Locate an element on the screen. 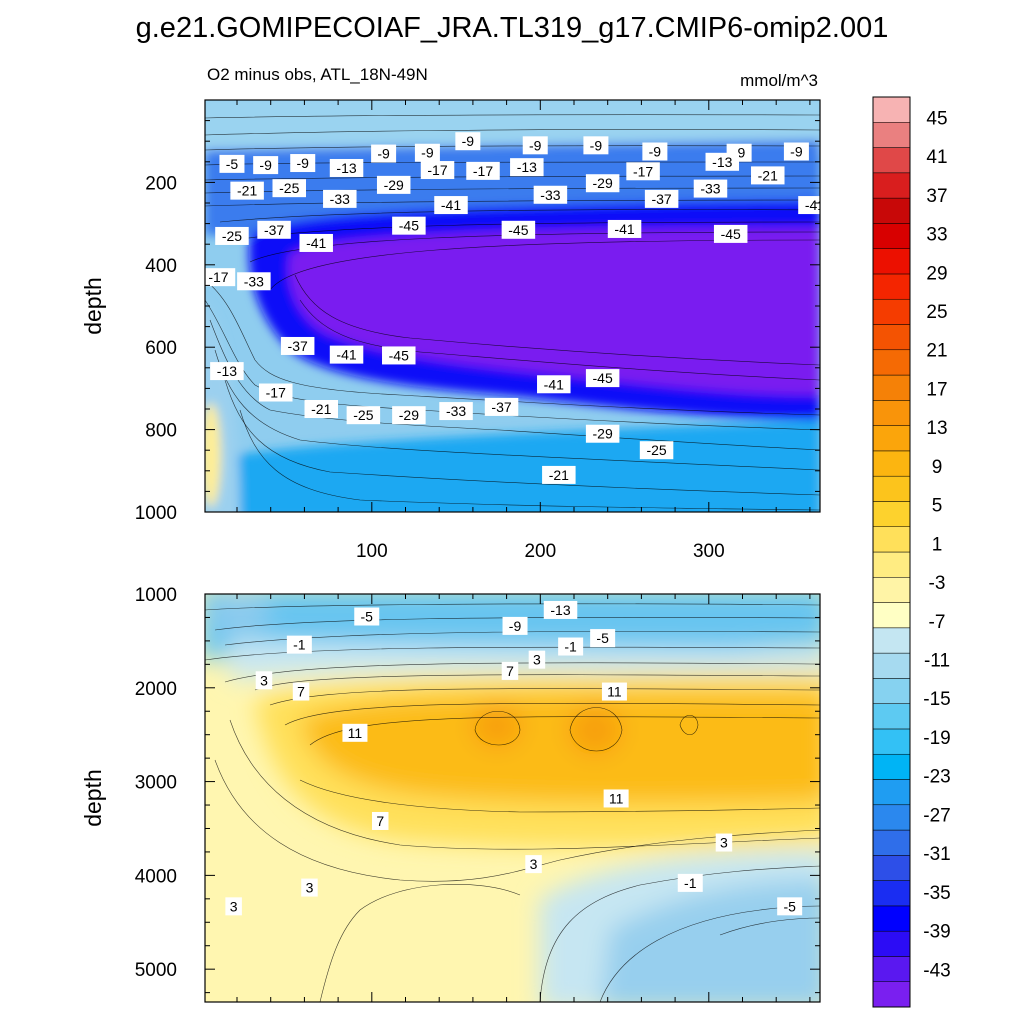 The width and height of the screenshot is (1024, 1024). upper-blob-warm is located at coordinates (213, 455).